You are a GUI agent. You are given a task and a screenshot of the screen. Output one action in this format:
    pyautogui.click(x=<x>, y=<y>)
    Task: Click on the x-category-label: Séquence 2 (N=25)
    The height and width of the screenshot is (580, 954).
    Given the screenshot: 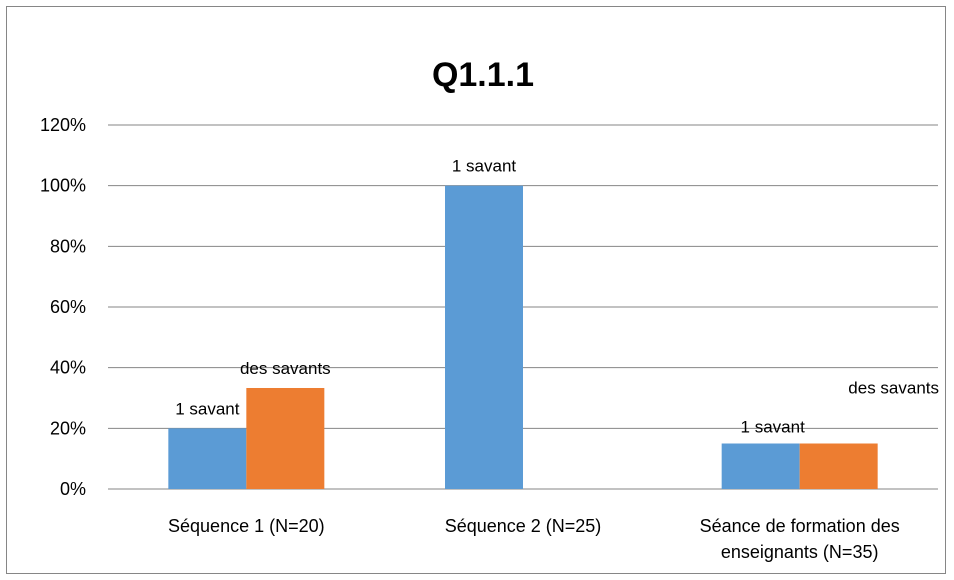 What is the action you would take?
    pyautogui.click(x=523, y=526)
    